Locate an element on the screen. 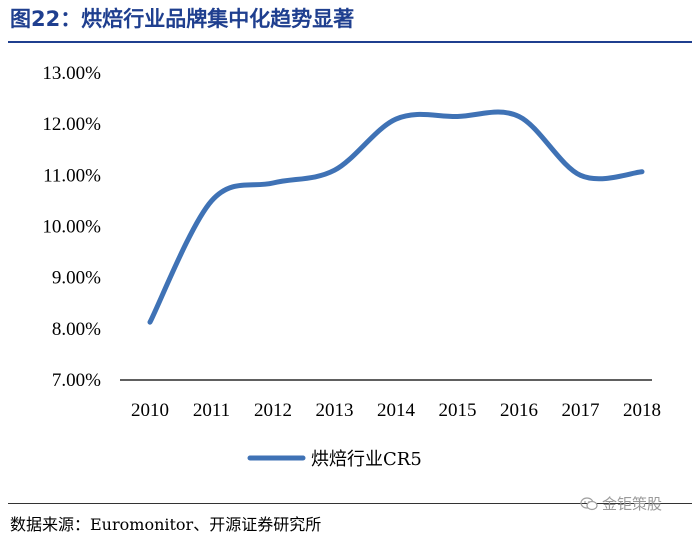  watermark-text: 金钜策股 is located at coordinates (632, 504).